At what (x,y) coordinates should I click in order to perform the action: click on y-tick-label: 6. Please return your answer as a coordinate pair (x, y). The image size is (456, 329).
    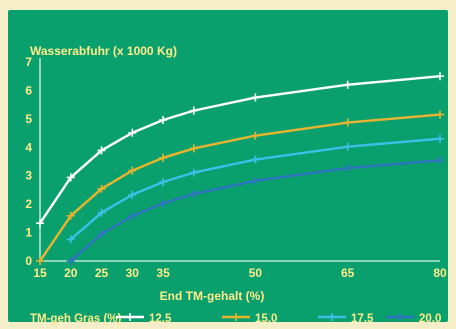
    Looking at the image, I should click on (28, 90).